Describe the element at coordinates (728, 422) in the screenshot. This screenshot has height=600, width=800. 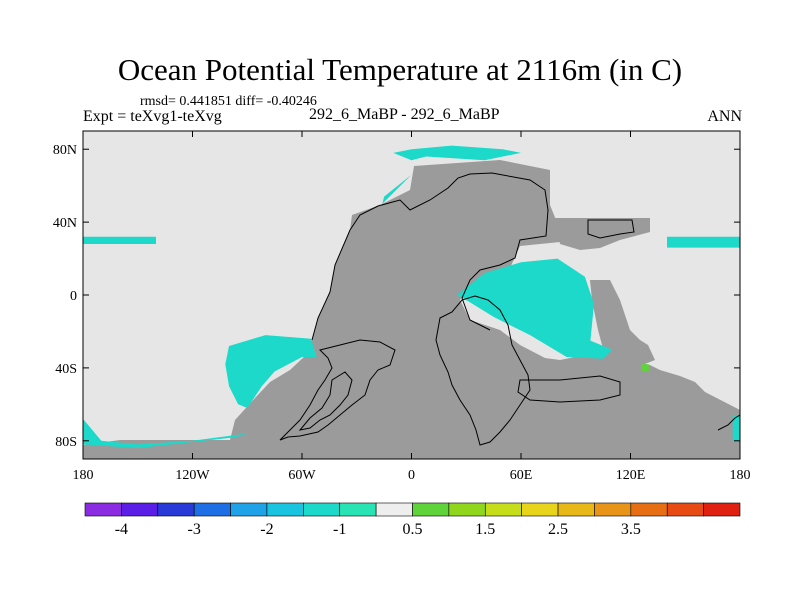
I see `coastline-antarctic-east` at that location.